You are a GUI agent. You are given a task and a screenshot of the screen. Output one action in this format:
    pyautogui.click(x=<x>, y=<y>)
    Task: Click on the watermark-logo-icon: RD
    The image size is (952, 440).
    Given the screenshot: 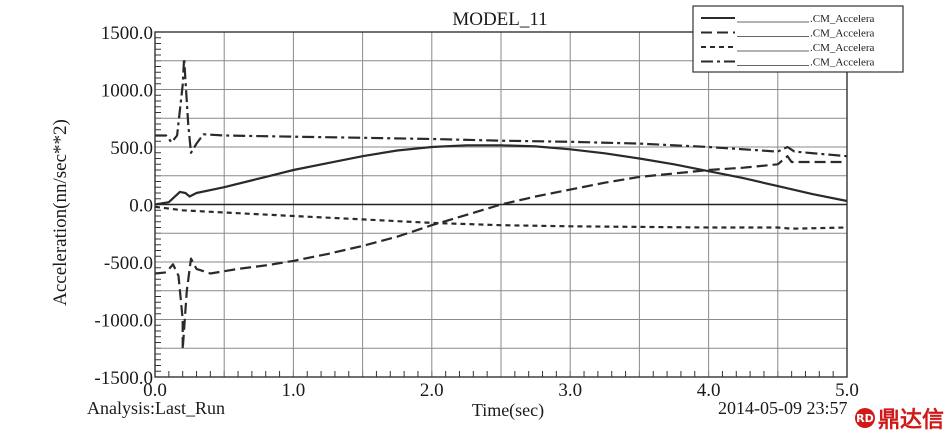 What is the action you would take?
    pyautogui.click(x=864, y=418)
    